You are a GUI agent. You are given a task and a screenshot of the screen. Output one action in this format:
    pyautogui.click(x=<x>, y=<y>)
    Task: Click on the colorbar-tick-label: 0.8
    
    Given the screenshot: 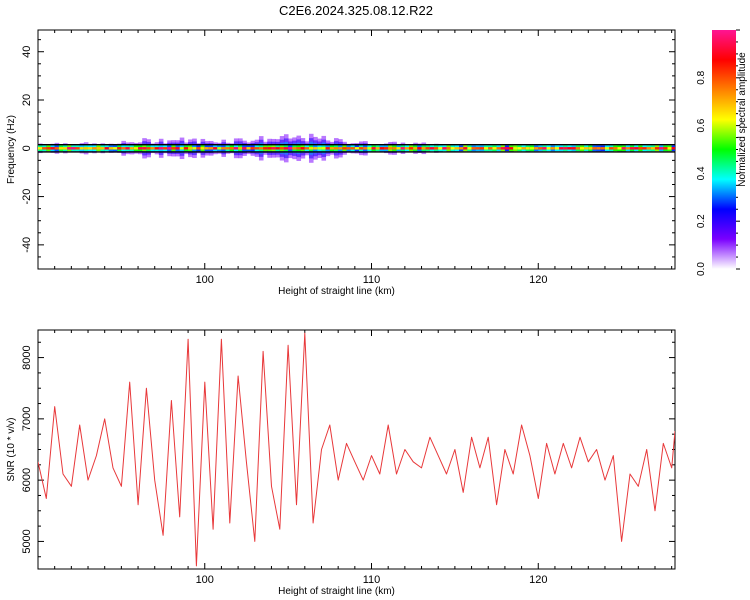 What is the action you would take?
    pyautogui.click(x=701, y=77)
    